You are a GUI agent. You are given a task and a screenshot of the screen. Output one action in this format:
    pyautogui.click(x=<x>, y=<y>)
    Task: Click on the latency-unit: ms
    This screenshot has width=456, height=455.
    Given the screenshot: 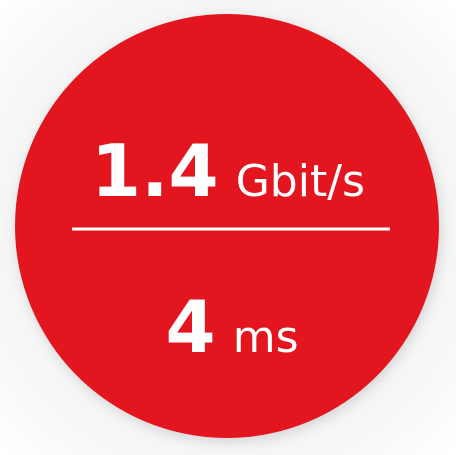 What is the action you would take?
    pyautogui.click(x=266, y=337)
    